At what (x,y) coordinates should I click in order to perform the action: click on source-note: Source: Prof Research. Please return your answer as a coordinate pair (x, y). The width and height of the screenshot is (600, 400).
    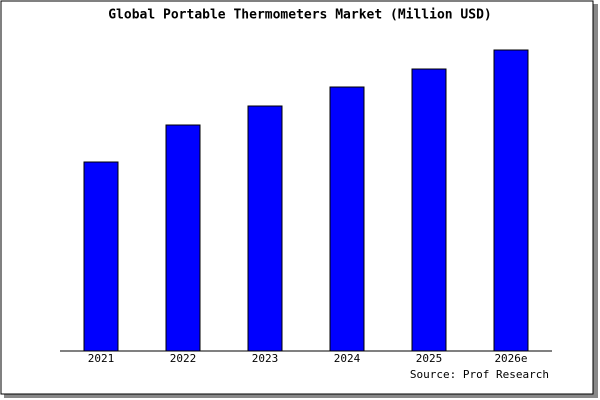
    Looking at the image, I should click on (479, 374).